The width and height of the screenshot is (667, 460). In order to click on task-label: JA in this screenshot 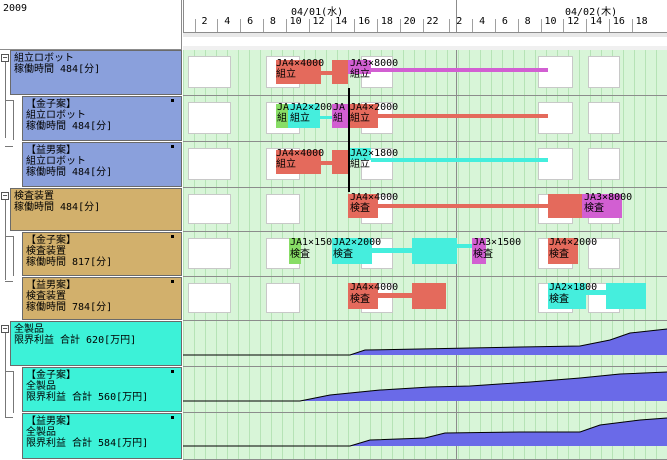, I will do `click(283, 107)`.